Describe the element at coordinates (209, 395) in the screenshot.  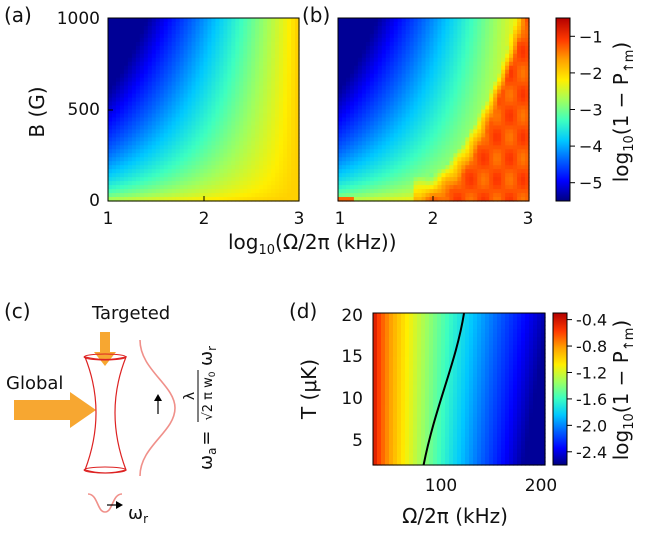
I see `formula-denominator: √2 π w0` at that location.